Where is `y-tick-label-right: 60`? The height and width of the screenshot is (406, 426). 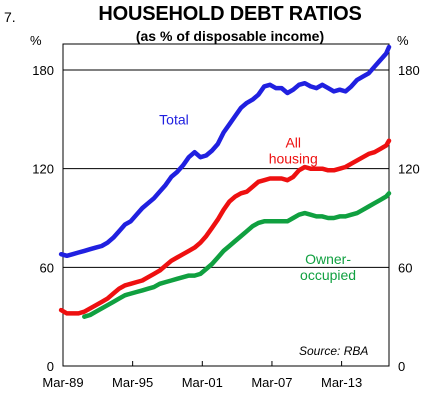 y-tick-label-right: 60 is located at coordinates (405, 267).